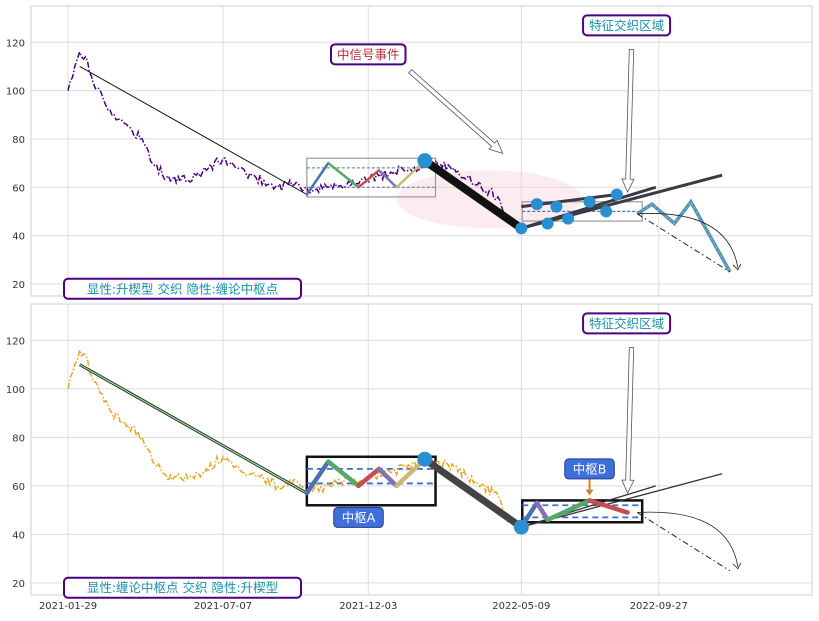 The height and width of the screenshot is (621, 819). I want to click on x-tick-label: 2021-07-07, so click(223, 606).